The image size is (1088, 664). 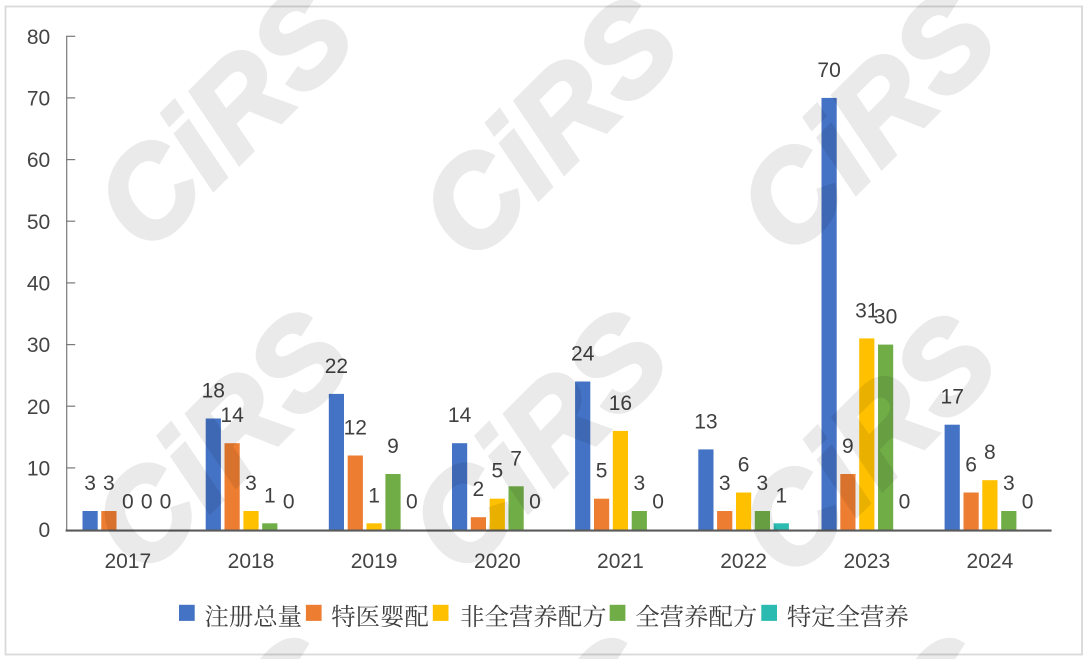 What do you see at coordinates (38, 469) in the screenshot?
I see `svg-text: 10` at bounding box center [38, 469].